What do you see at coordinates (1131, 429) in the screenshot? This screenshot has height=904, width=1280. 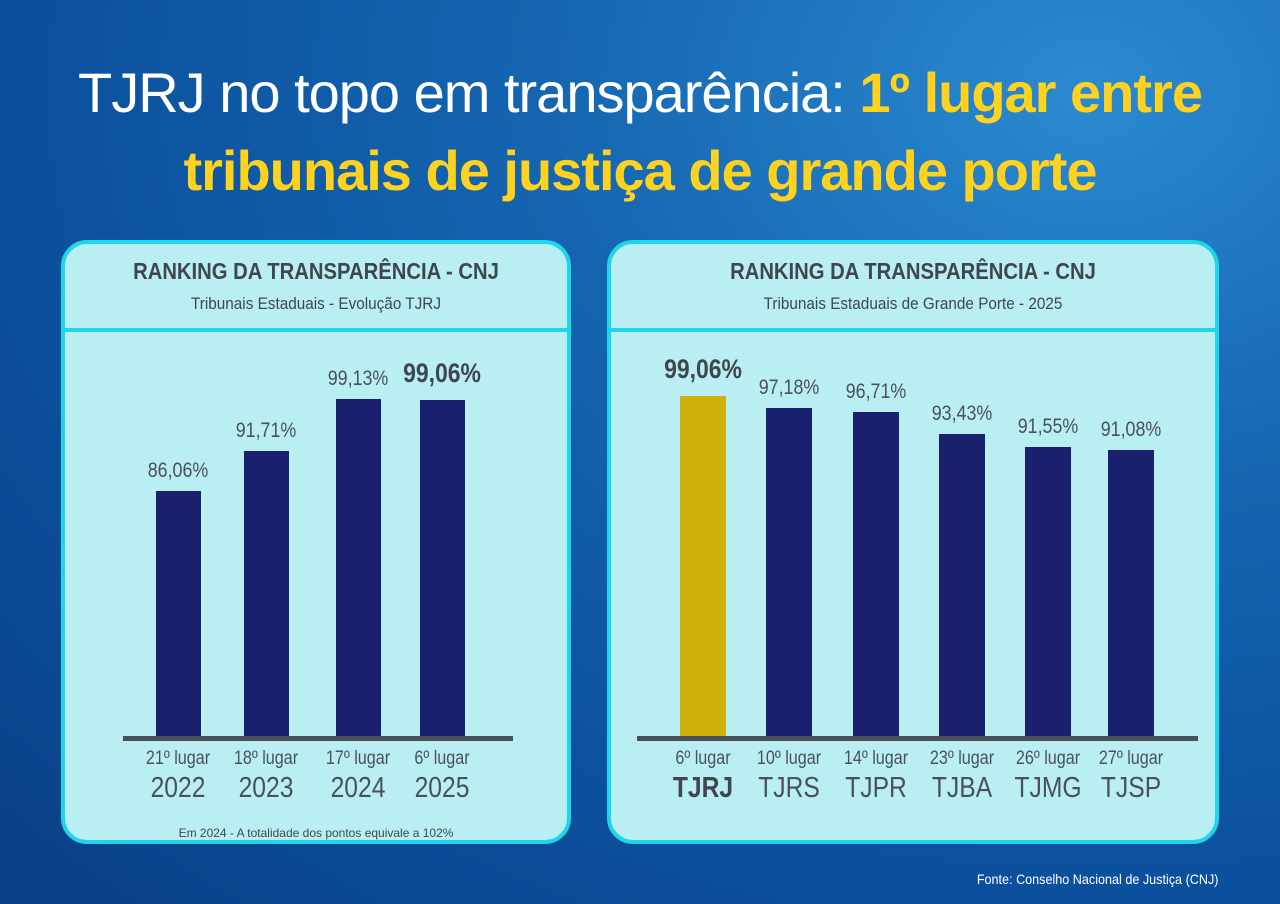 I see `value-label: 91,08%` at bounding box center [1131, 429].